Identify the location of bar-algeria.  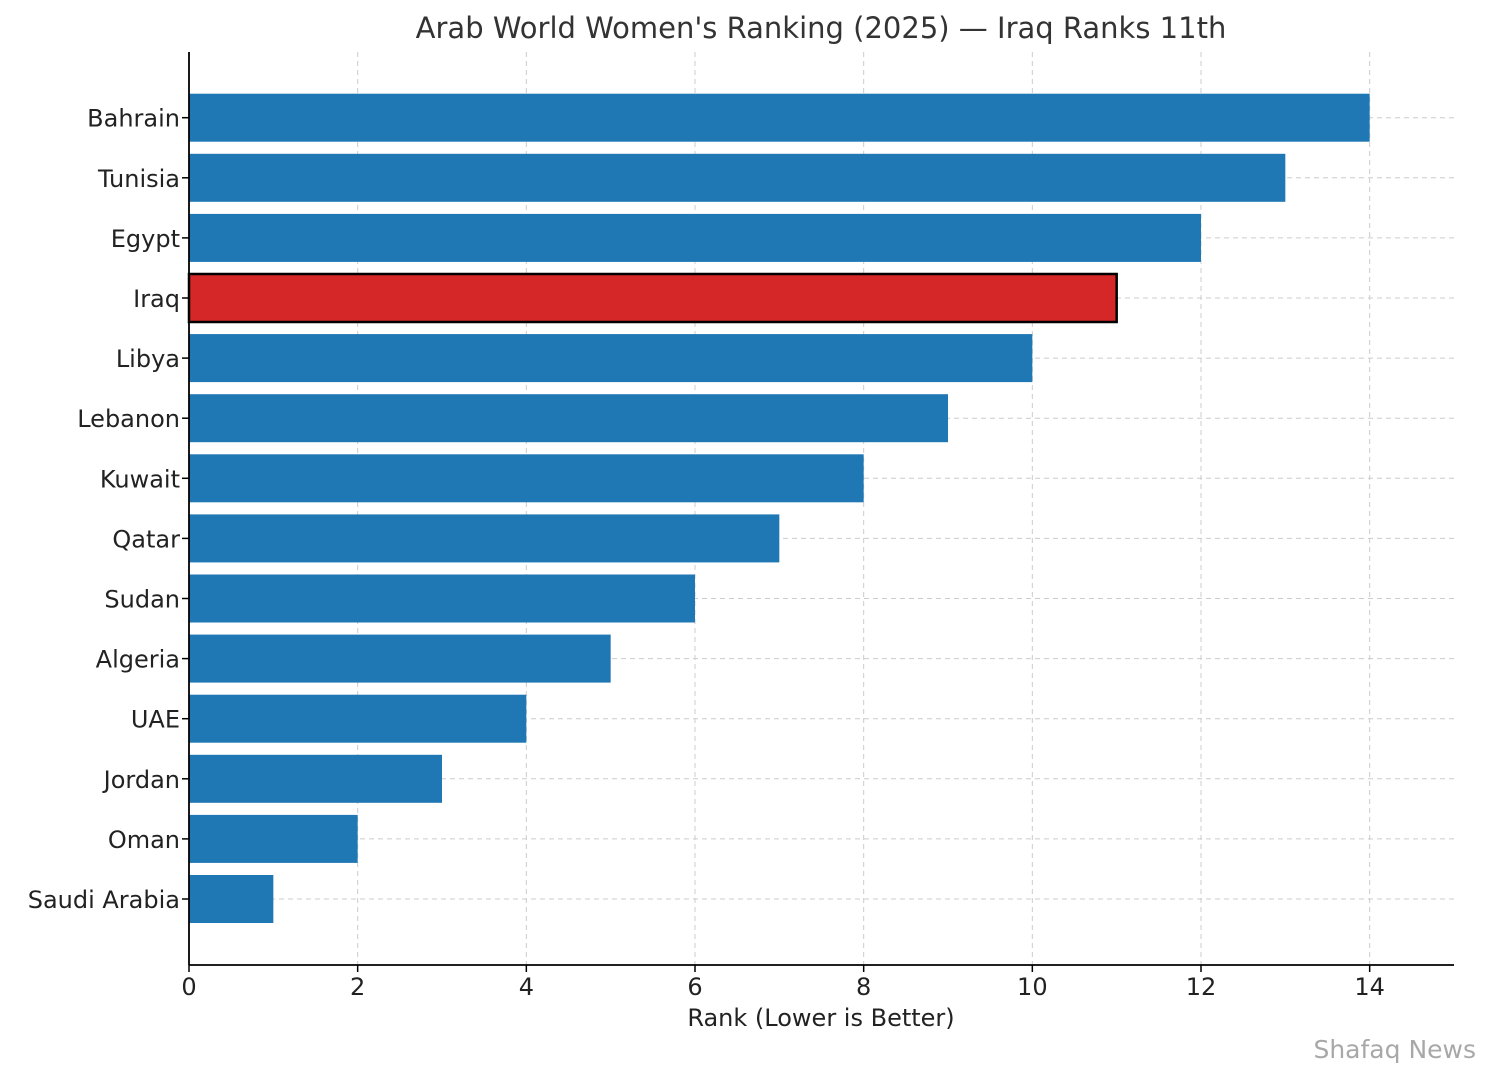
(400, 658).